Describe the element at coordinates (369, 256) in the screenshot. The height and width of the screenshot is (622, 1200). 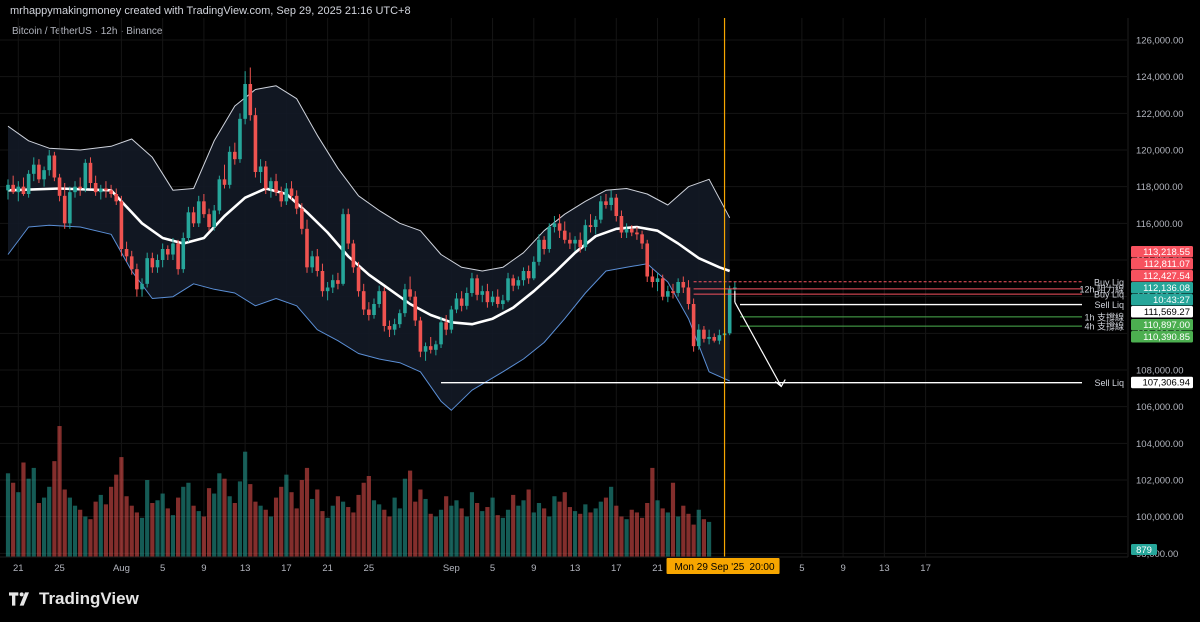
I see `bollinger-basis-line` at that location.